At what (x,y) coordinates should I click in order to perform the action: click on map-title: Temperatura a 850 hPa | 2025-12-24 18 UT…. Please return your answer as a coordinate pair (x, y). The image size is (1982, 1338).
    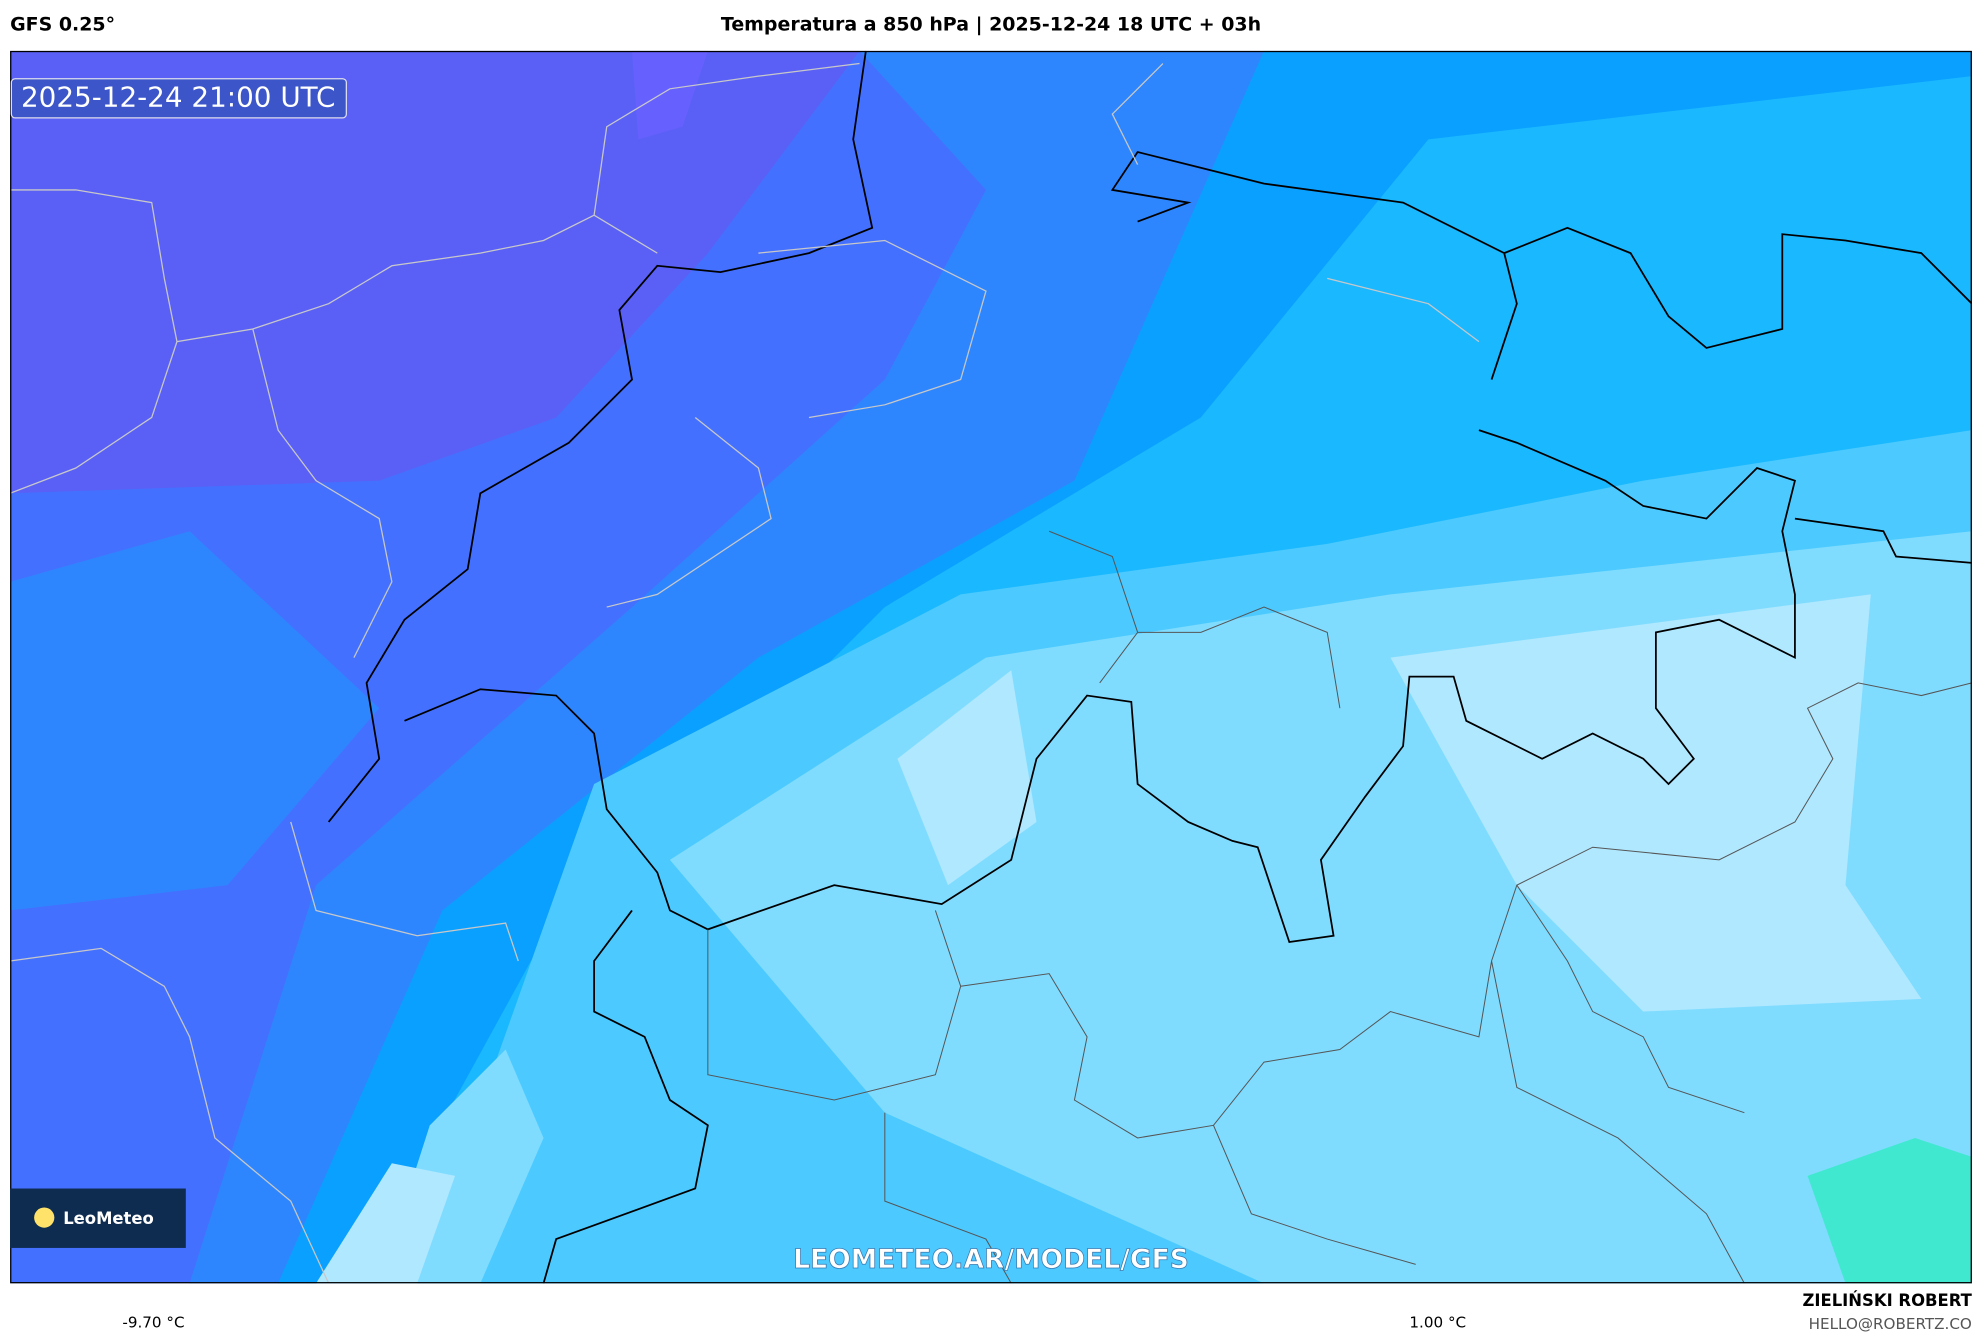
    Looking at the image, I should click on (991, 25).